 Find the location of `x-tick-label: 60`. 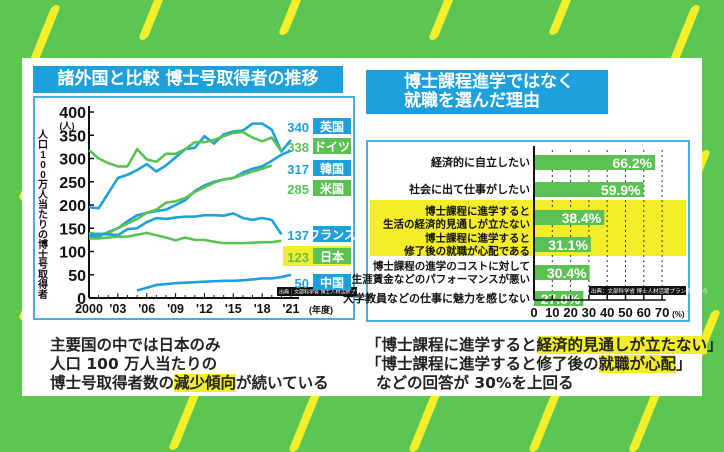

x-tick-label: 60 is located at coordinates (644, 312).